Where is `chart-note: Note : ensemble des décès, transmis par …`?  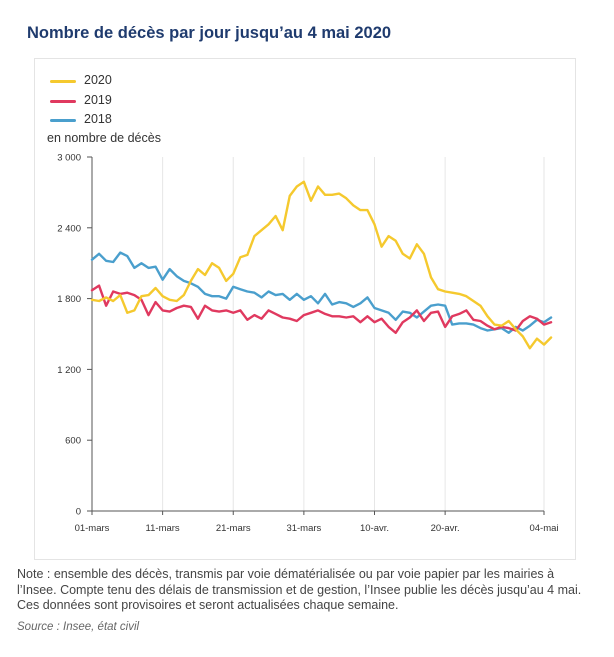 chart-note: Note : ensemble des décès, transmis par … is located at coordinates (299, 589).